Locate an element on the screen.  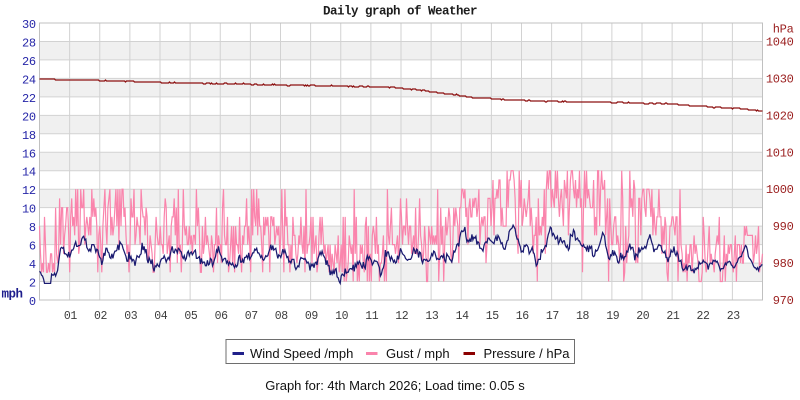
svg-text: 30 is located at coordinates (29, 25).